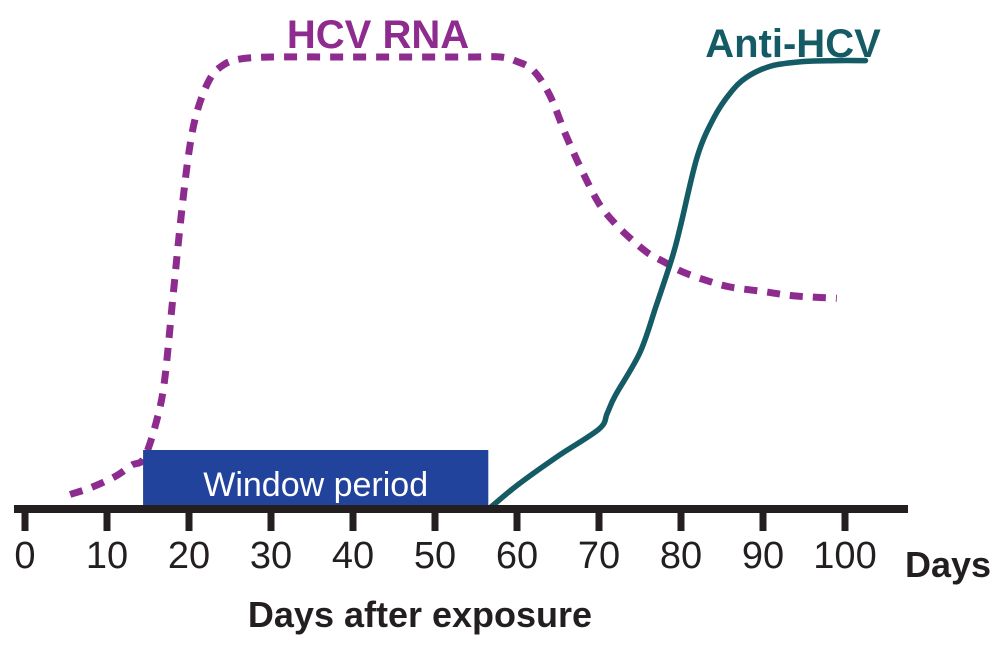  What do you see at coordinates (378, 35) in the screenshot?
I see `hcv-rna-series-label: HCV RNA` at bounding box center [378, 35].